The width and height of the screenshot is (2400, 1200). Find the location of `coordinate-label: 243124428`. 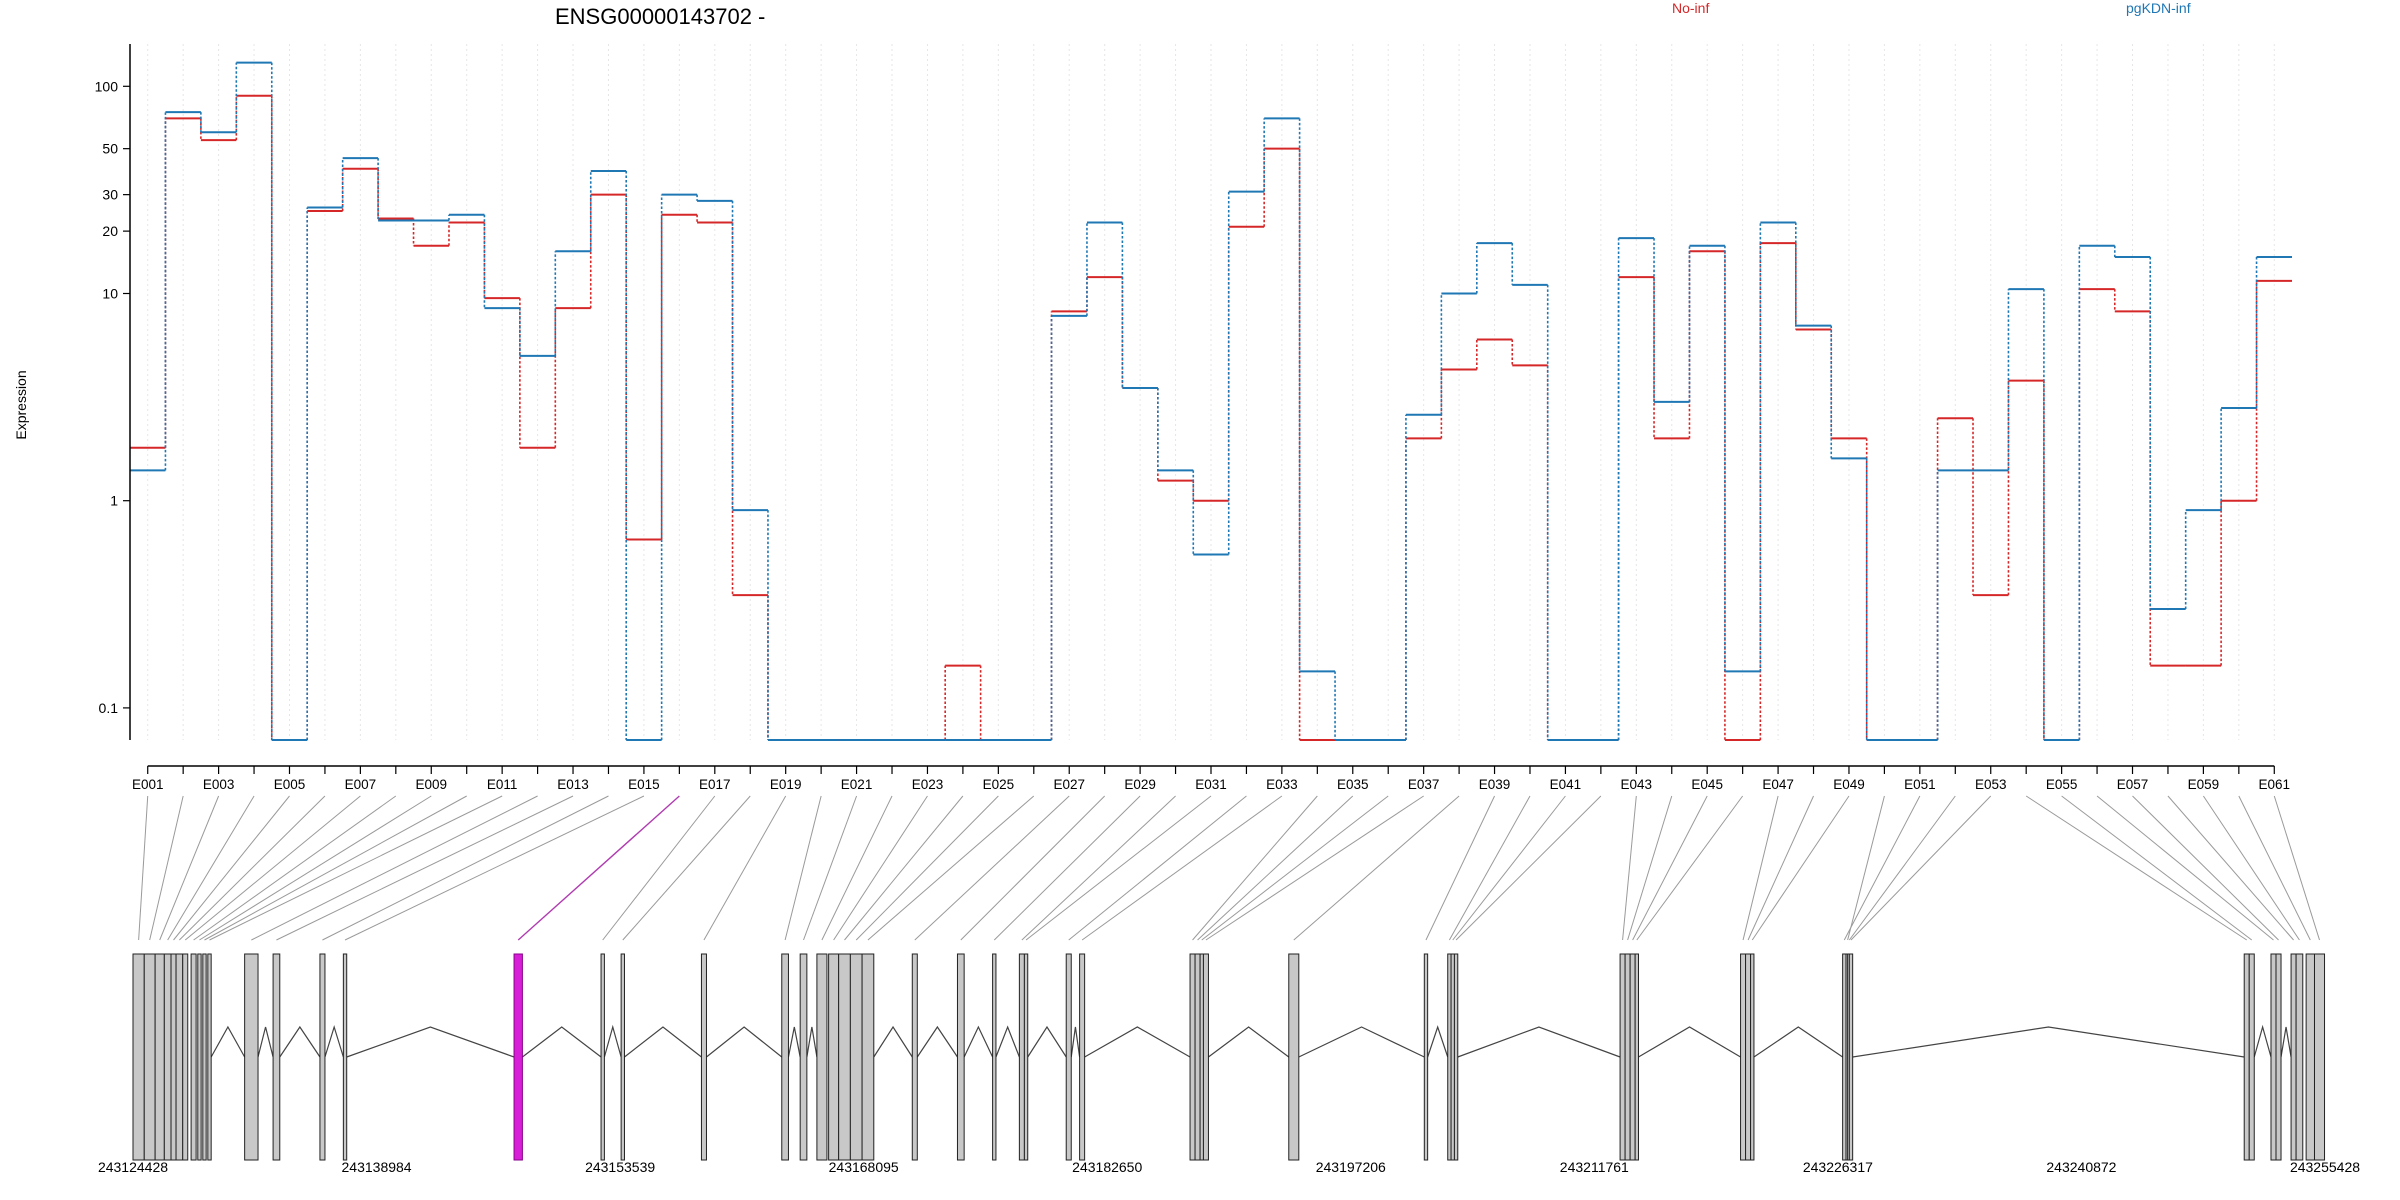

coordinate-label: 243124428 is located at coordinates (133, 1167).